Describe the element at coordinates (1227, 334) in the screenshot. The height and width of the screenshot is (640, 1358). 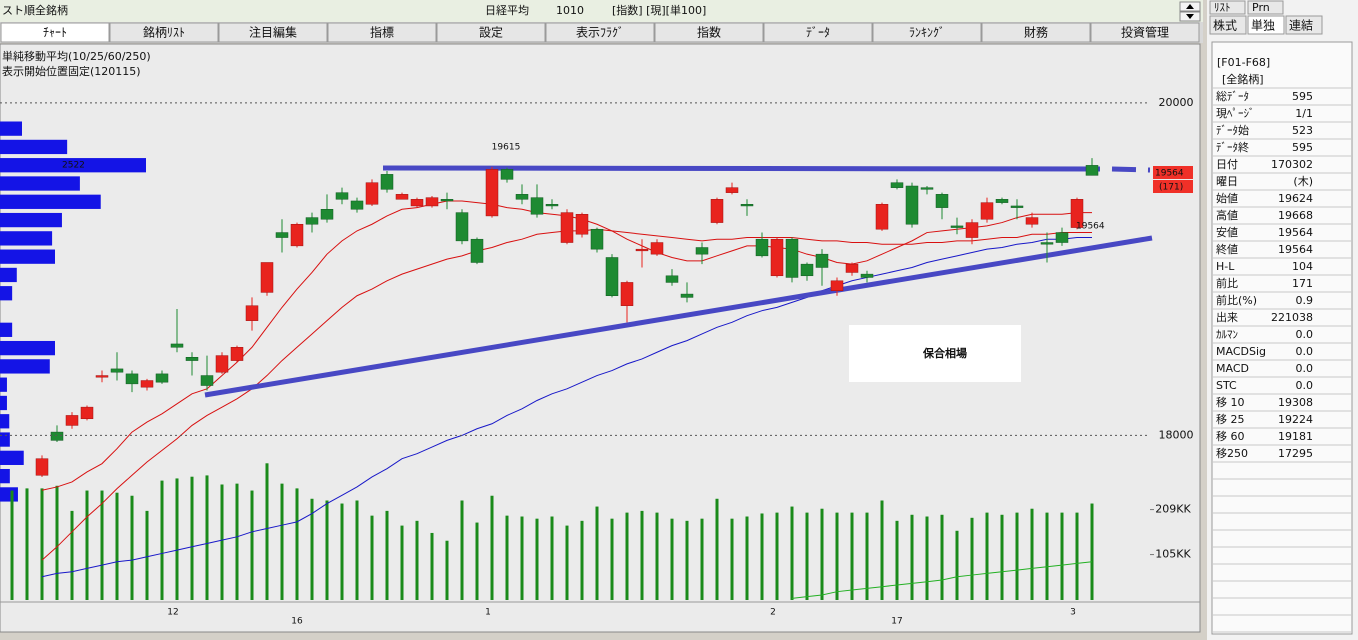
I see `row-label: ｶﾙﾏﾝ` at that location.